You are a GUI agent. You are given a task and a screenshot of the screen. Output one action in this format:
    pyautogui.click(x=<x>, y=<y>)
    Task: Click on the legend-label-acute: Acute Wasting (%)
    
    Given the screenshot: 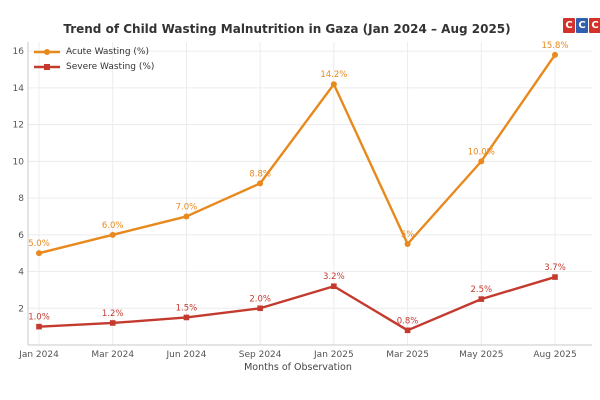 What is the action you would take?
    pyautogui.click(x=107, y=51)
    